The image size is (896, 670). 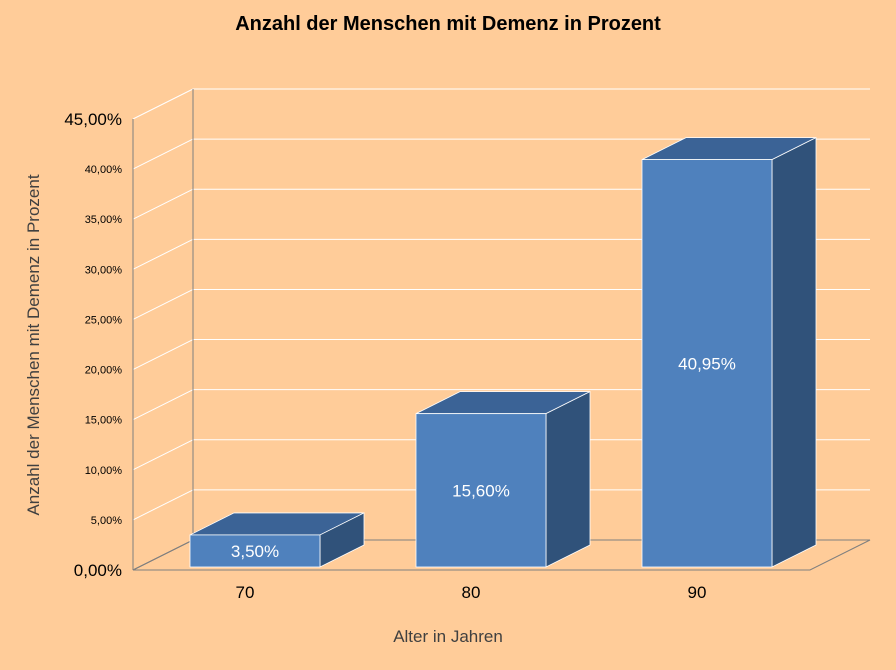 I want to click on y-tick-label: 10,00%, so click(x=104, y=471).